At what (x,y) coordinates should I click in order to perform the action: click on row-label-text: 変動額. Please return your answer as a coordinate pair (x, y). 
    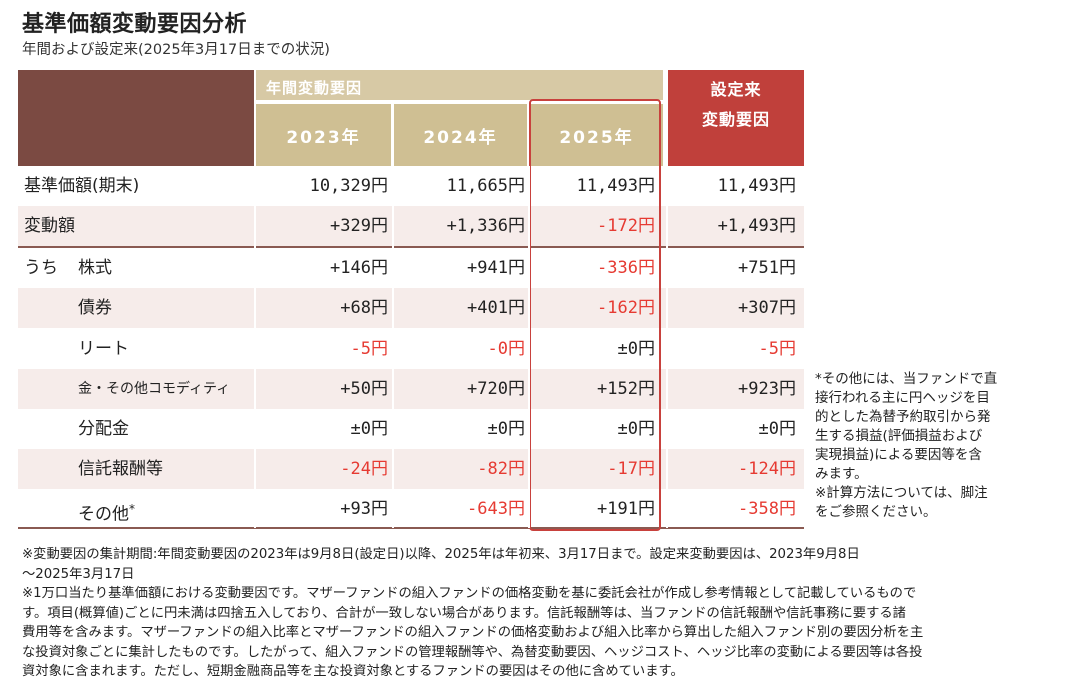
    Looking at the image, I should click on (49, 226).